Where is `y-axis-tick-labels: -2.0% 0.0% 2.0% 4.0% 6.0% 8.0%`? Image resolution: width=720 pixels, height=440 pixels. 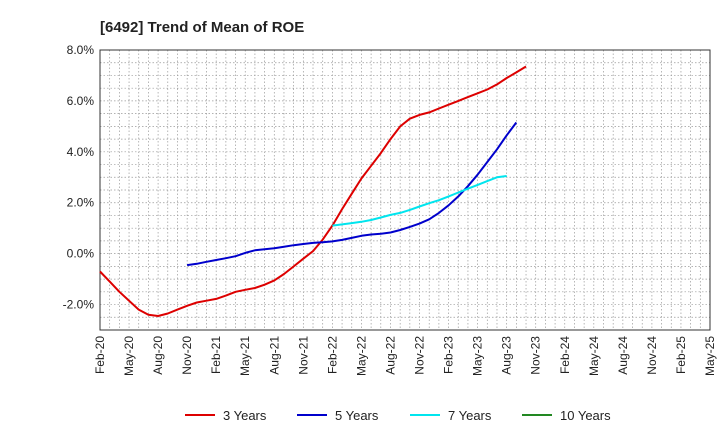
y-axis-tick-labels: -2.0% 0.0% 2.0% 4.0% 6.0% 8.0% is located at coordinates (79, 177).